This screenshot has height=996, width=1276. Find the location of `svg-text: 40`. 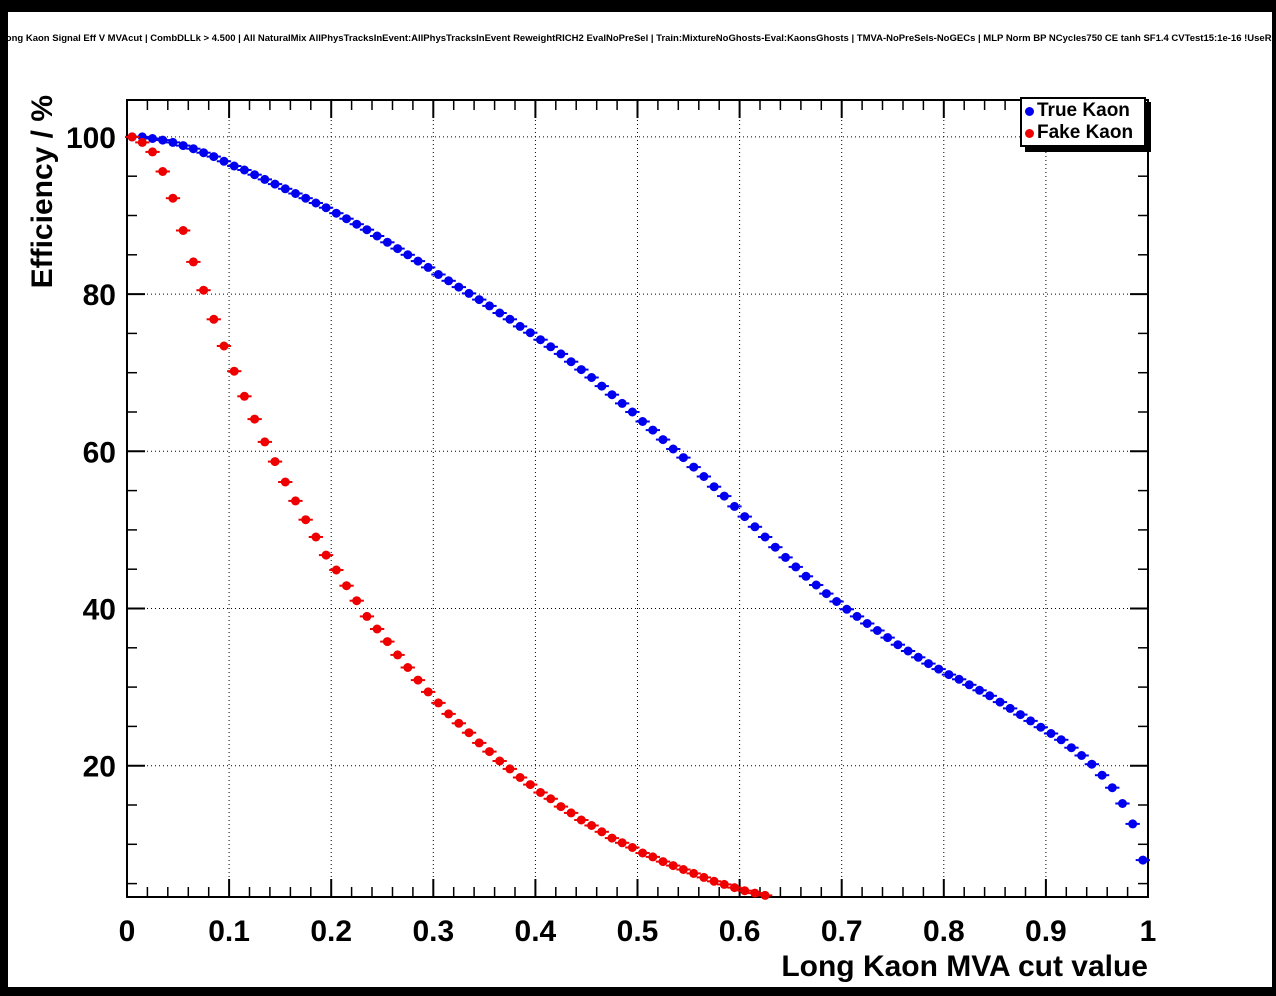

svg-text: 40 is located at coordinates (99, 610).